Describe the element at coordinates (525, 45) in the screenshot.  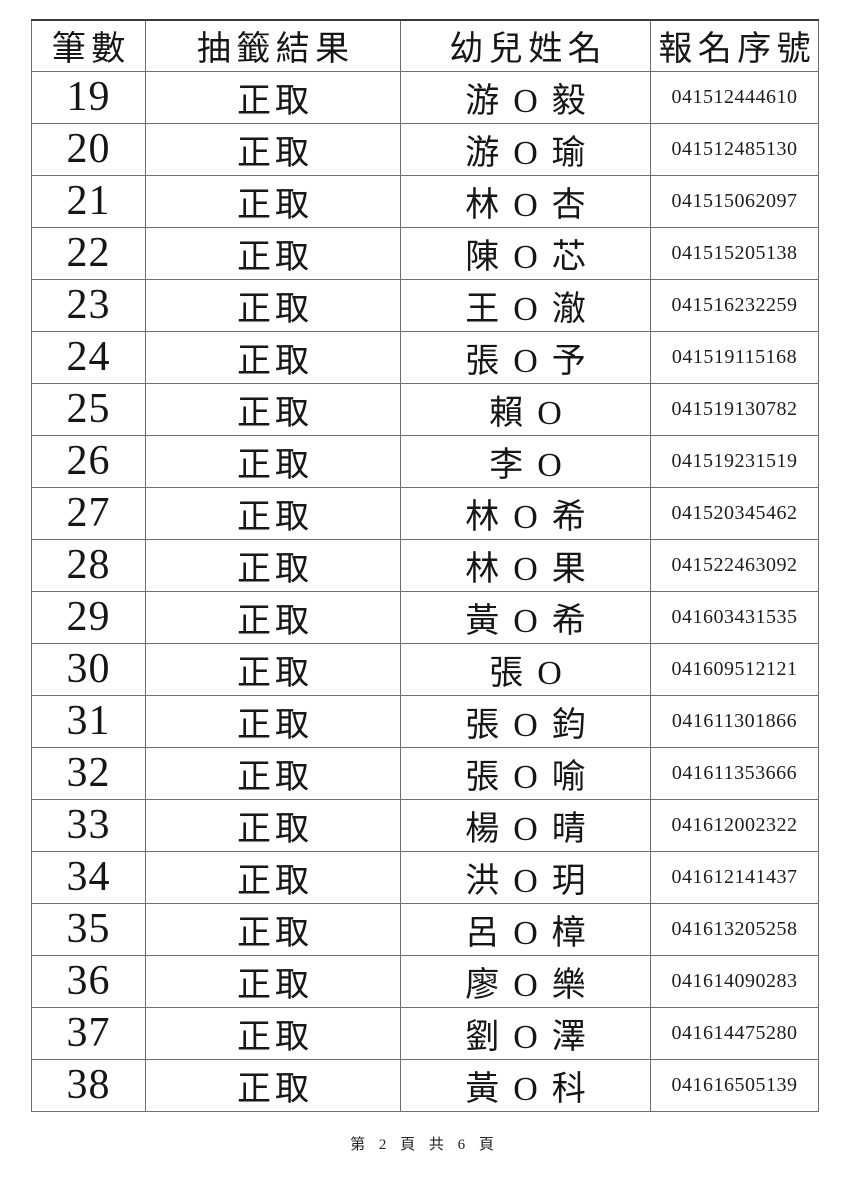
I see `column-header-child-name: 幼兒姓名` at that location.